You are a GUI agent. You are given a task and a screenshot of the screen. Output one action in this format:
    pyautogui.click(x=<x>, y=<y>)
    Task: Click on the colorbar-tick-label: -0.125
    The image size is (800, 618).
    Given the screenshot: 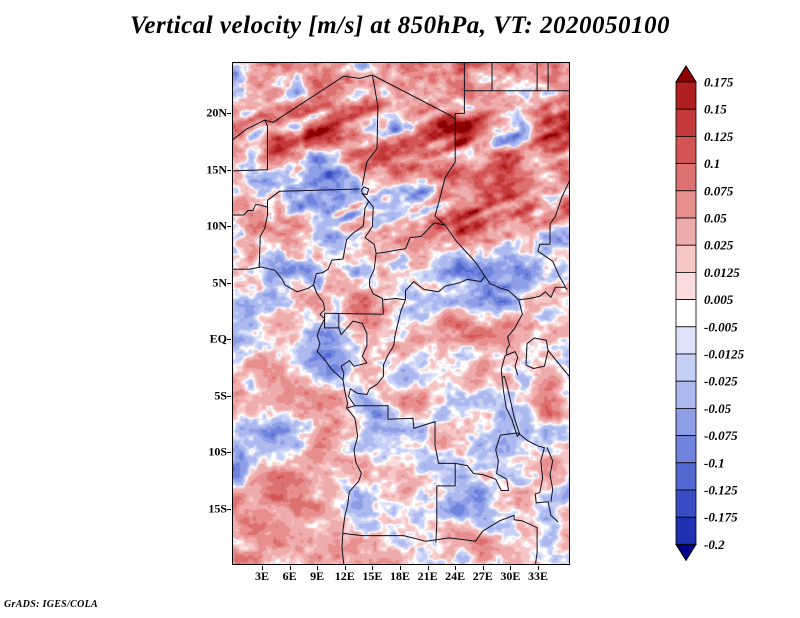 What is the action you would take?
    pyautogui.click(x=721, y=490)
    